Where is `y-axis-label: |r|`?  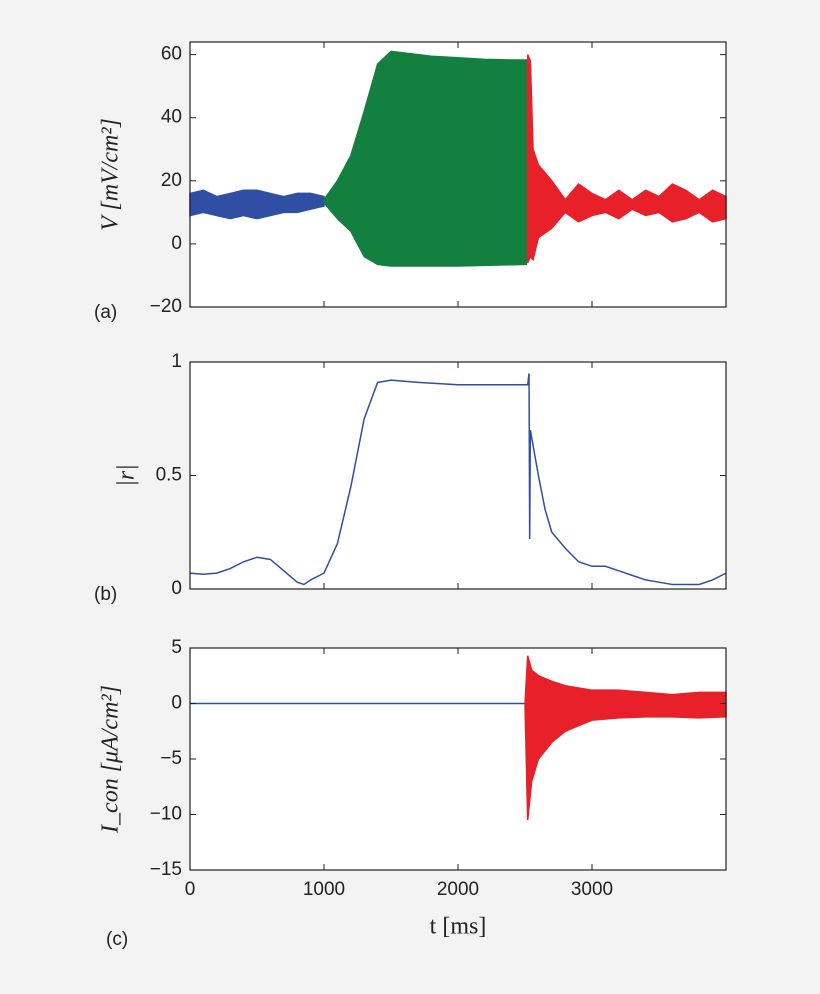 y-axis-label: |r| is located at coordinates (127, 475).